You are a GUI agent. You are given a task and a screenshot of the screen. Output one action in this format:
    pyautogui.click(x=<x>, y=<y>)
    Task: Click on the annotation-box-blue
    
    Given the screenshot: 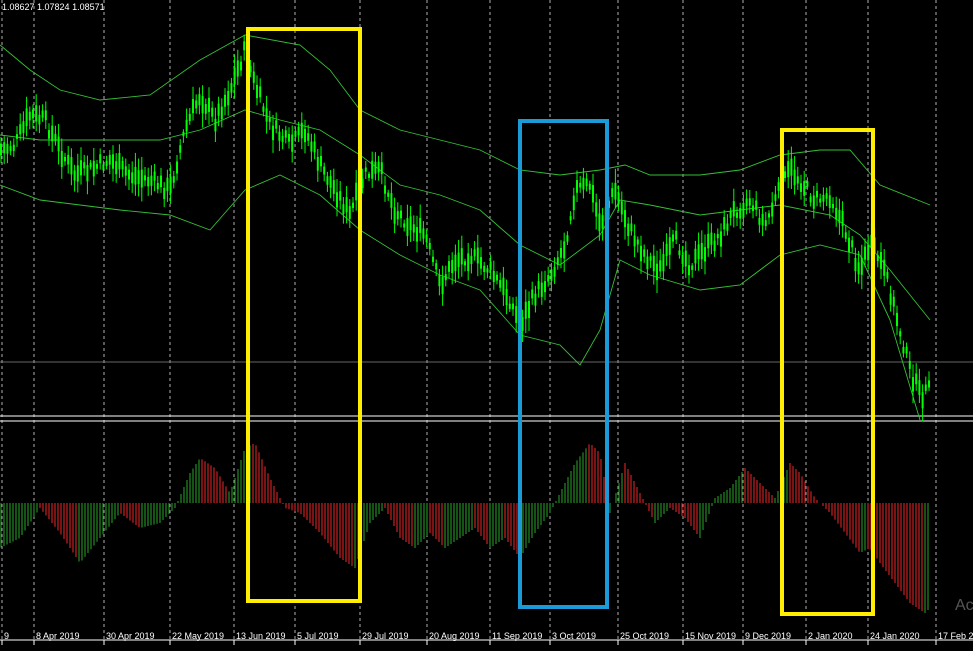 What is the action you would take?
    pyautogui.click(x=563, y=364)
    